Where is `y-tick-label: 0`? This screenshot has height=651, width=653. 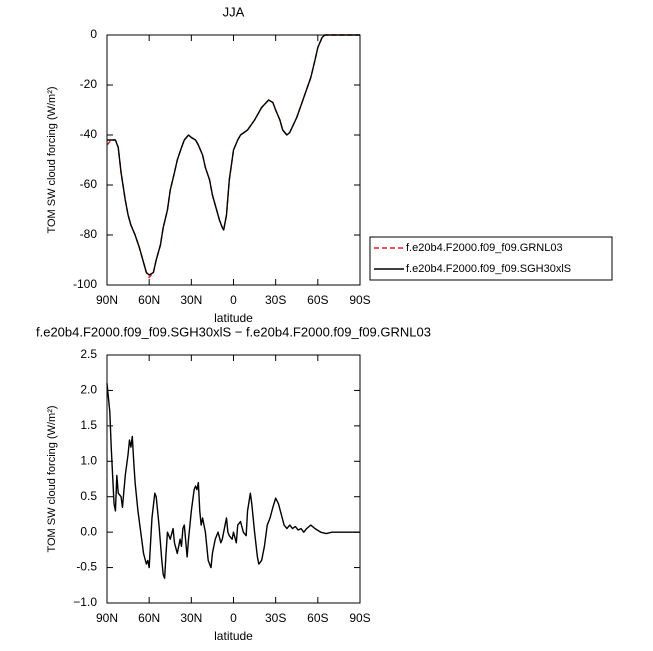 y-tick-label: 0 is located at coordinates (93, 34).